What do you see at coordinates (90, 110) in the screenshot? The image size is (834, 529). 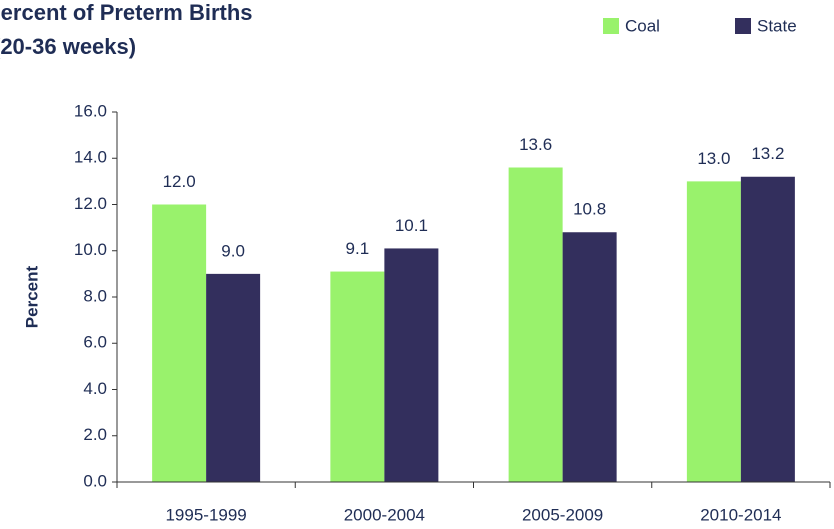 I see `y-tick-label: 16.0` at bounding box center [90, 110].